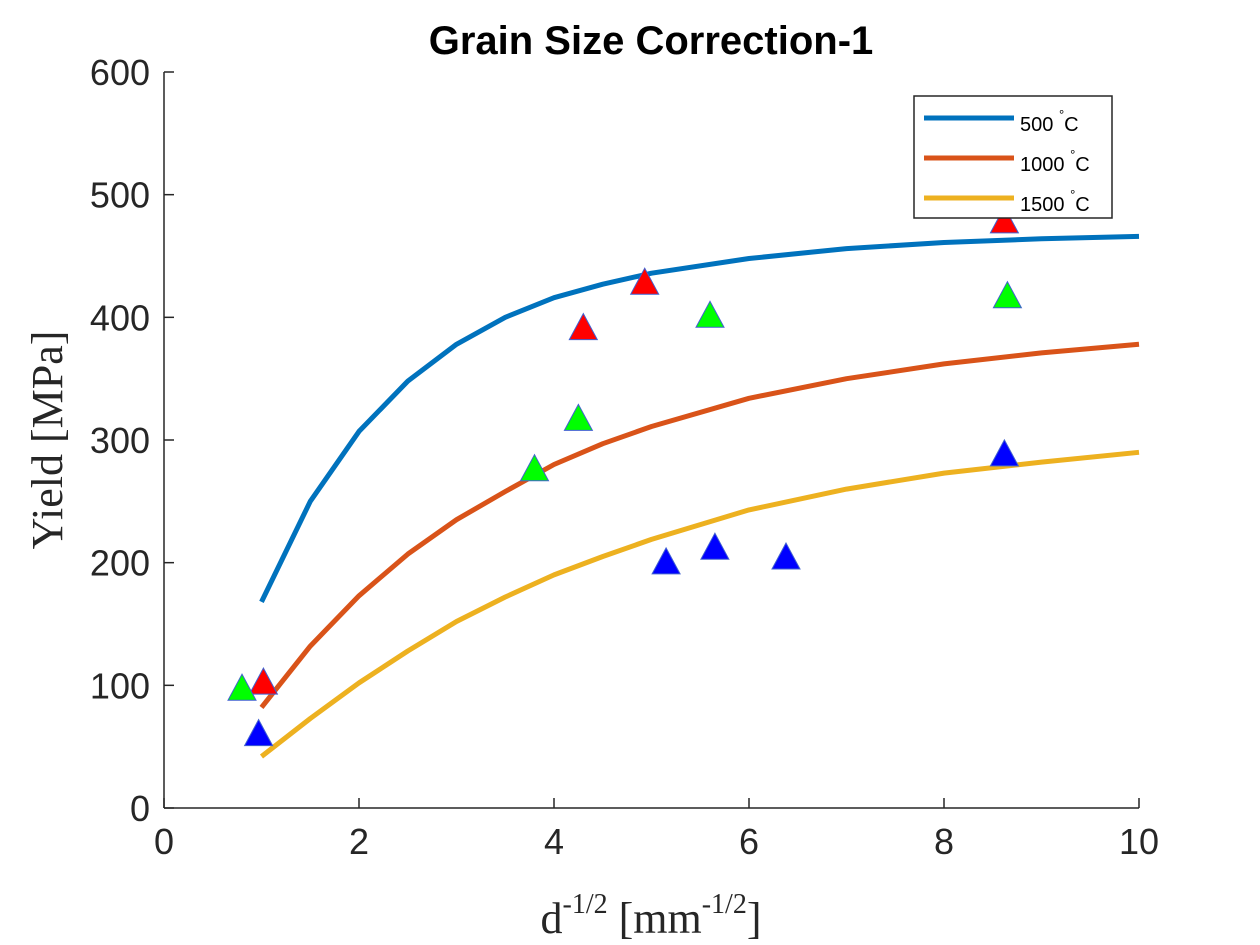 The image size is (1260, 945). Describe the element at coordinates (120, 440) in the screenshot. I see `y-tick-label: 300` at that location.